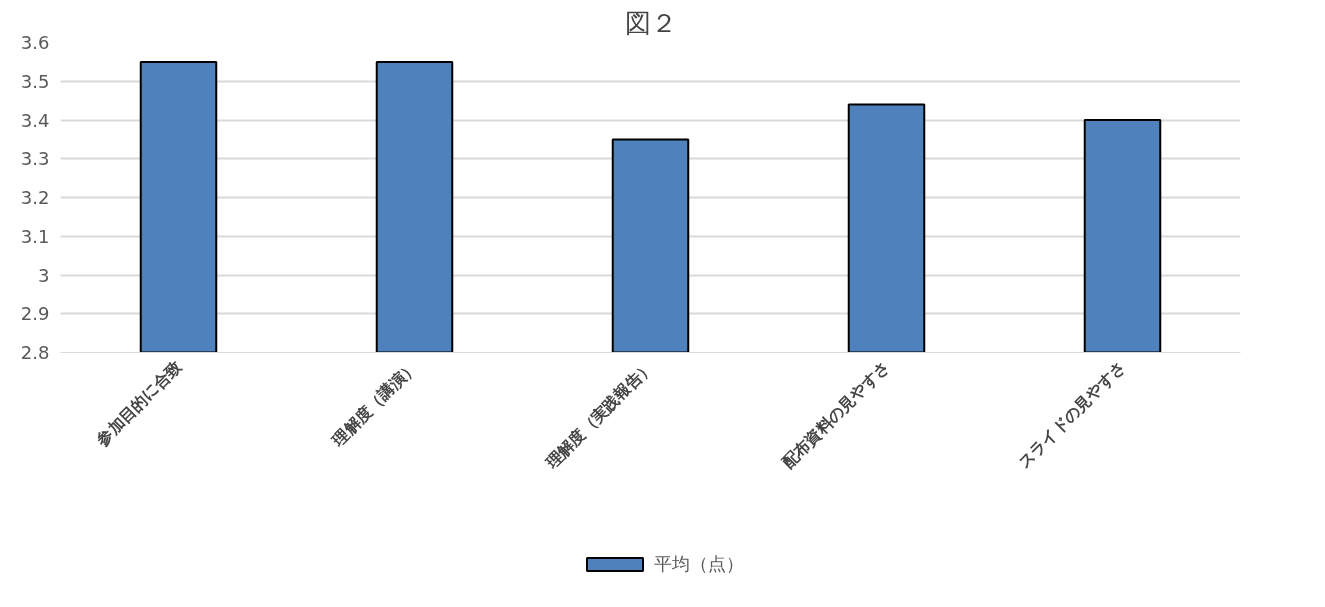 The height and width of the screenshot is (607, 1325). Describe the element at coordinates (650, 22) in the screenshot. I see `chart-title: 図２` at that location.